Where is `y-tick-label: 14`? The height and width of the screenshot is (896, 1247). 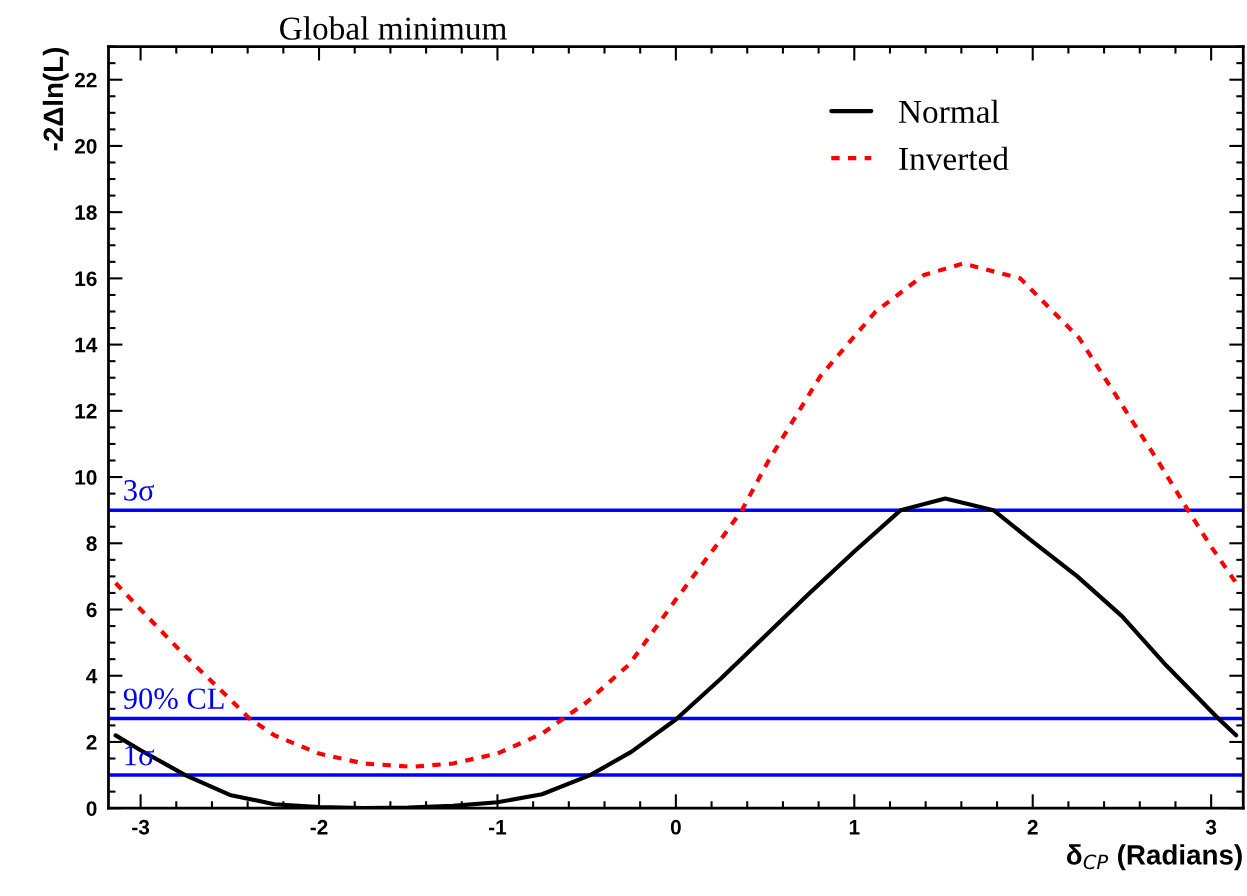
y-tick-label: 14 is located at coordinates (86, 345).